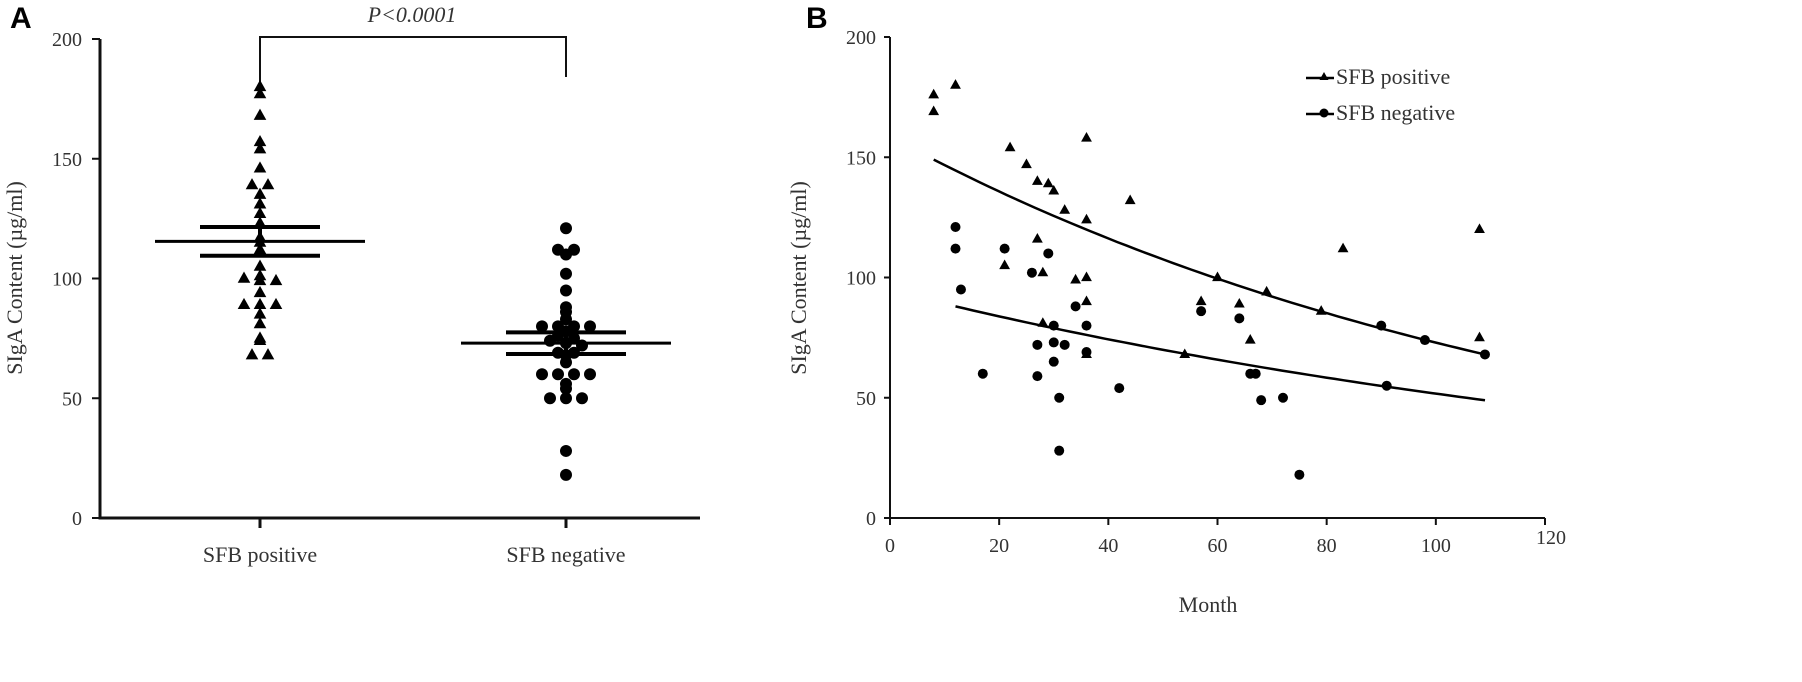 This screenshot has height=682, width=1802. I want to click on x-tick-label: 0, so click(890, 546).